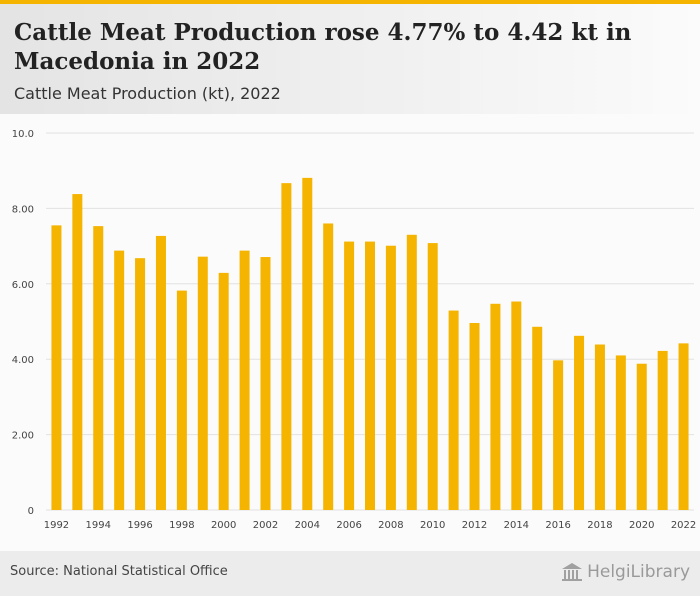  Describe the element at coordinates (641, 436) in the screenshot. I see `bar-2020` at that location.